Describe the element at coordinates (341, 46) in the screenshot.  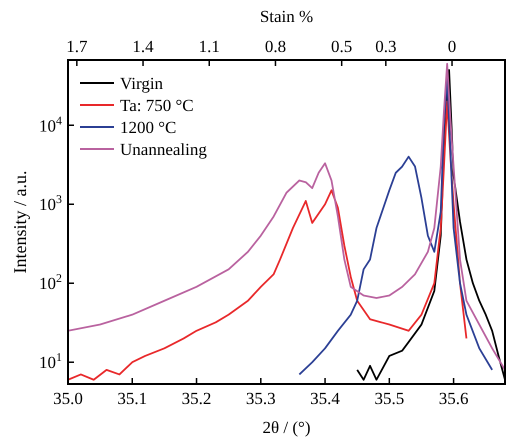
I see `x2-tick-label: 0.5` at that location.